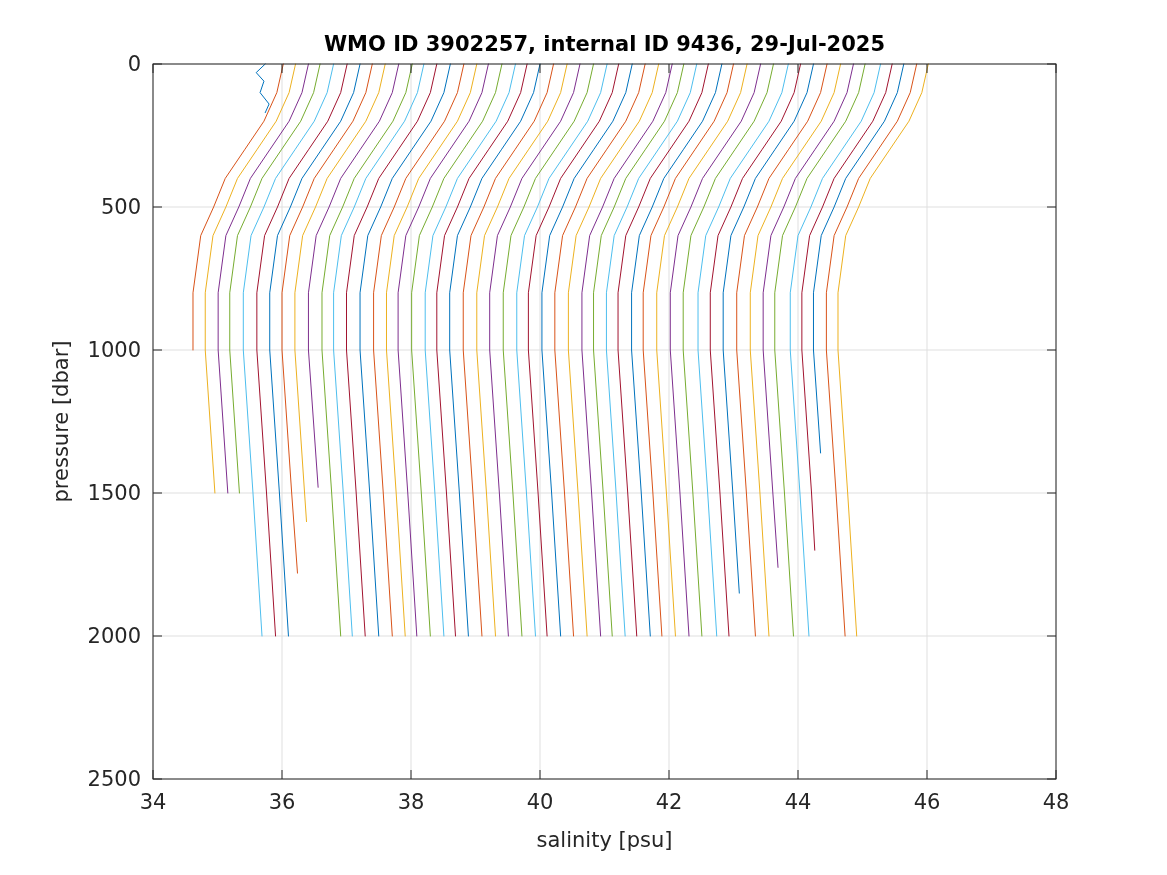 This screenshot has width=1167, height=875. What do you see at coordinates (114, 493) in the screenshot?
I see `y-tick-label: 1500` at bounding box center [114, 493].